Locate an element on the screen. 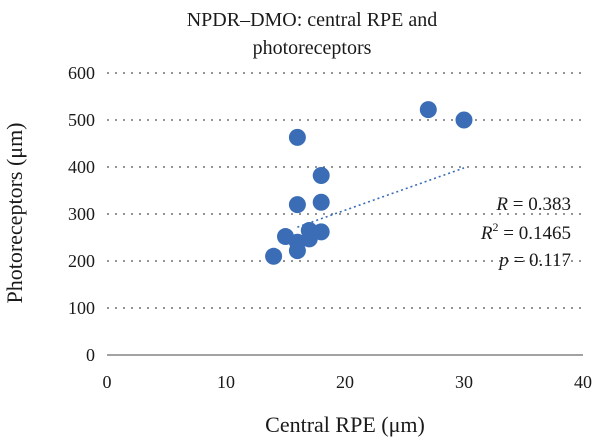 The height and width of the screenshot is (442, 600). y-tick-label: 300 is located at coordinates (81, 214).